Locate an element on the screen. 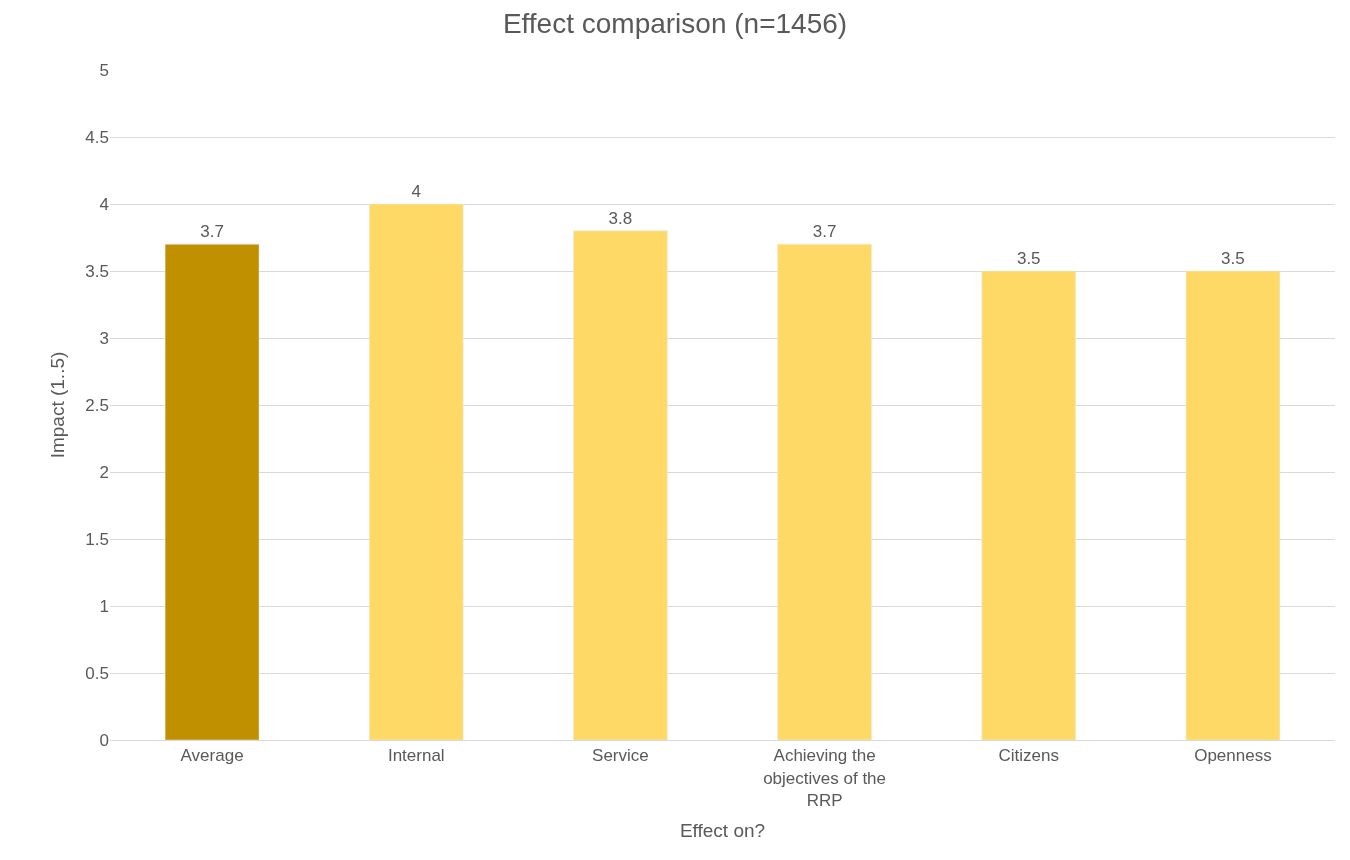 The image size is (1350, 860). y-tick-label: 3.5 is located at coordinates (97, 271).